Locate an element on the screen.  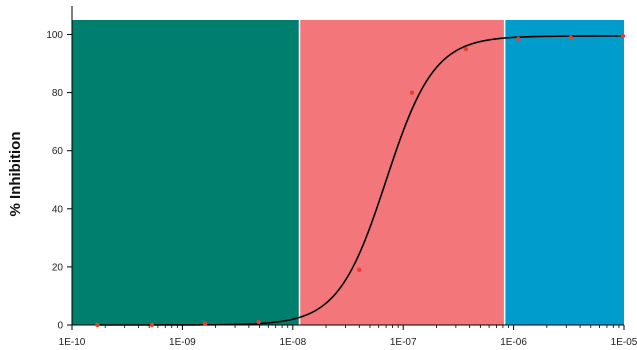
x-tick-label: 1E-07 is located at coordinates (403, 342).